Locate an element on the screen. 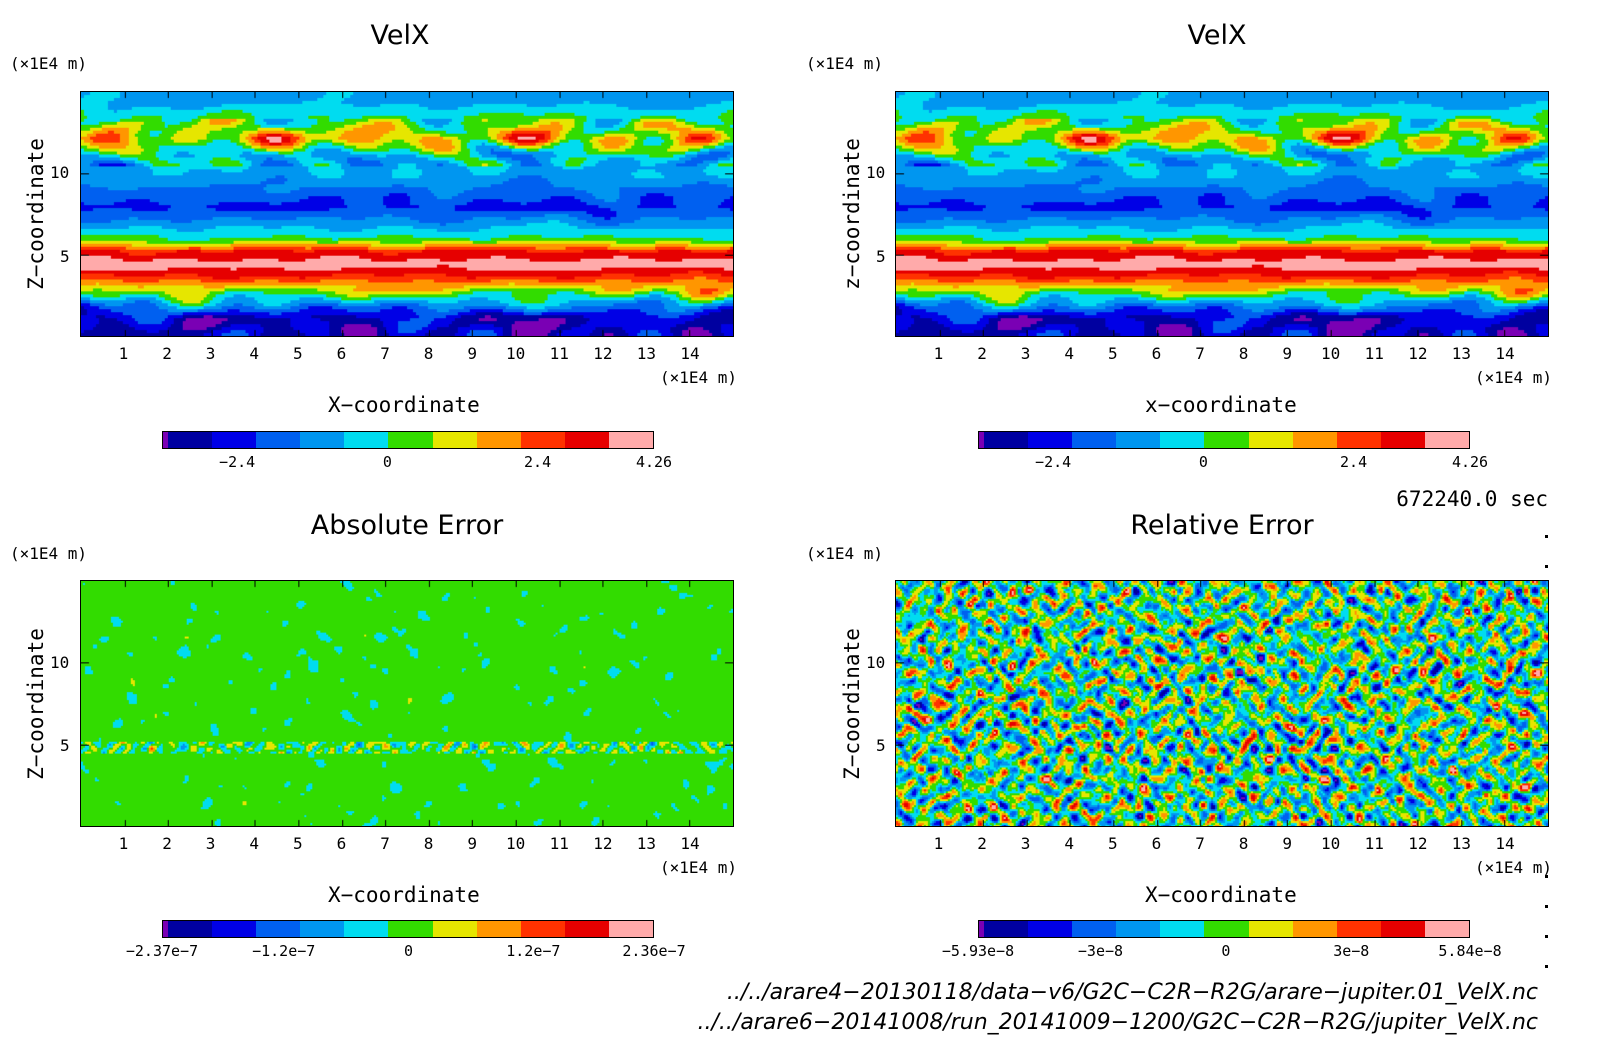 This screenshot has width=1604, height=1054. heatmap-canvas is located at coordinates (407, 214).